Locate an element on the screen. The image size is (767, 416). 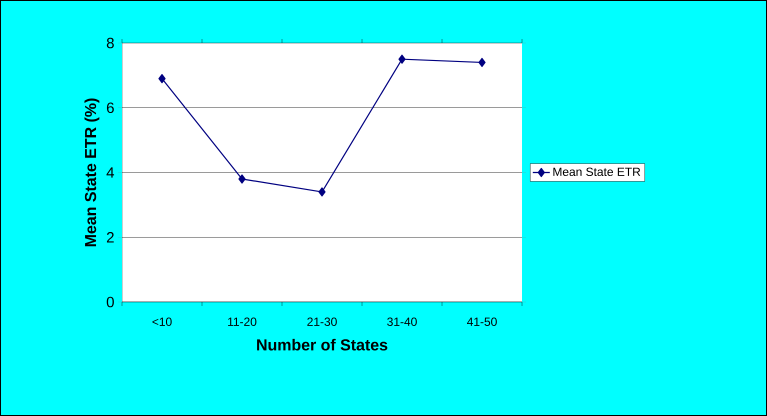
x-tick-label: 11-20 is located at coordinates (242, 322).